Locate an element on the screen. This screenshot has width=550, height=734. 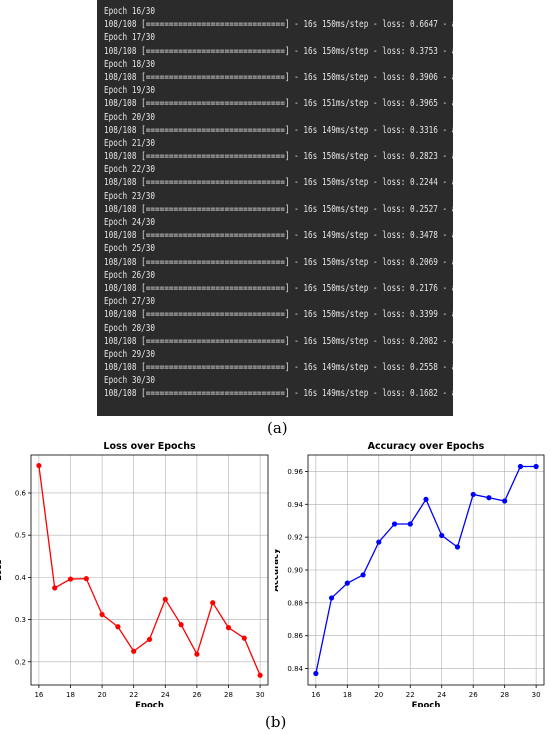
panel-label-b: (b) is located at coordinates (276, 722).